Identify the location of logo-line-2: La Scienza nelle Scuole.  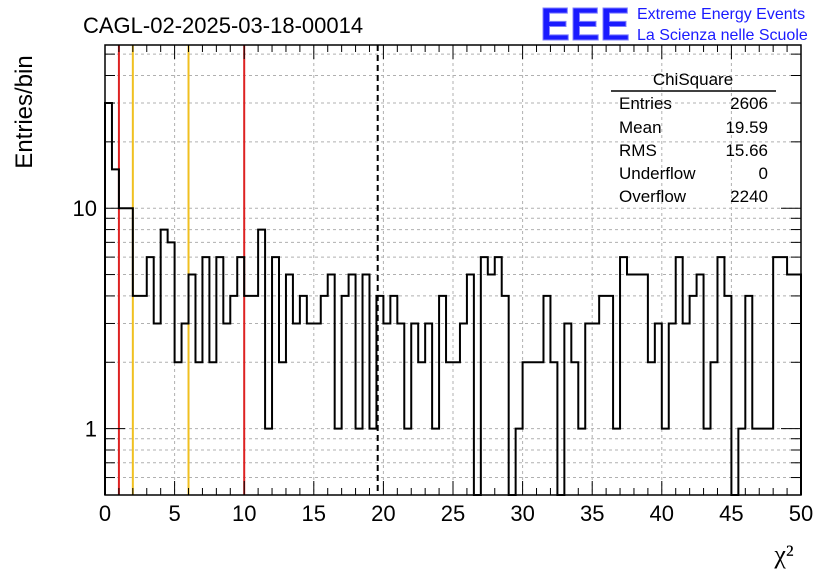
(722, 35).